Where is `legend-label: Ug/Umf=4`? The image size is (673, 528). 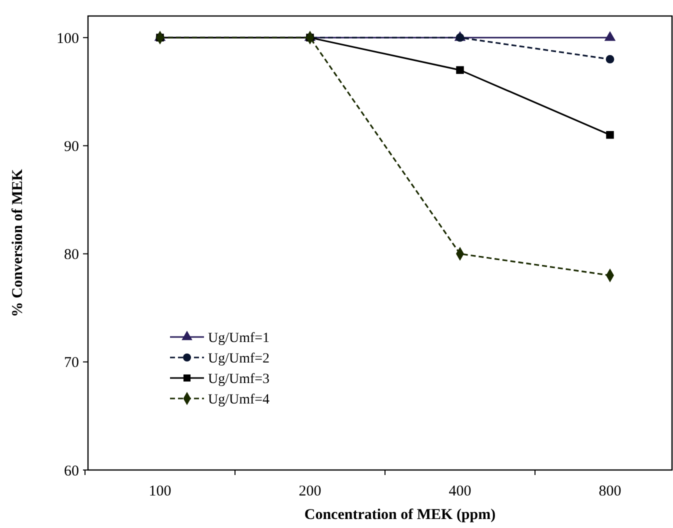 legend-label: Ug/Umf=4 is located at coordinates (239, 400).